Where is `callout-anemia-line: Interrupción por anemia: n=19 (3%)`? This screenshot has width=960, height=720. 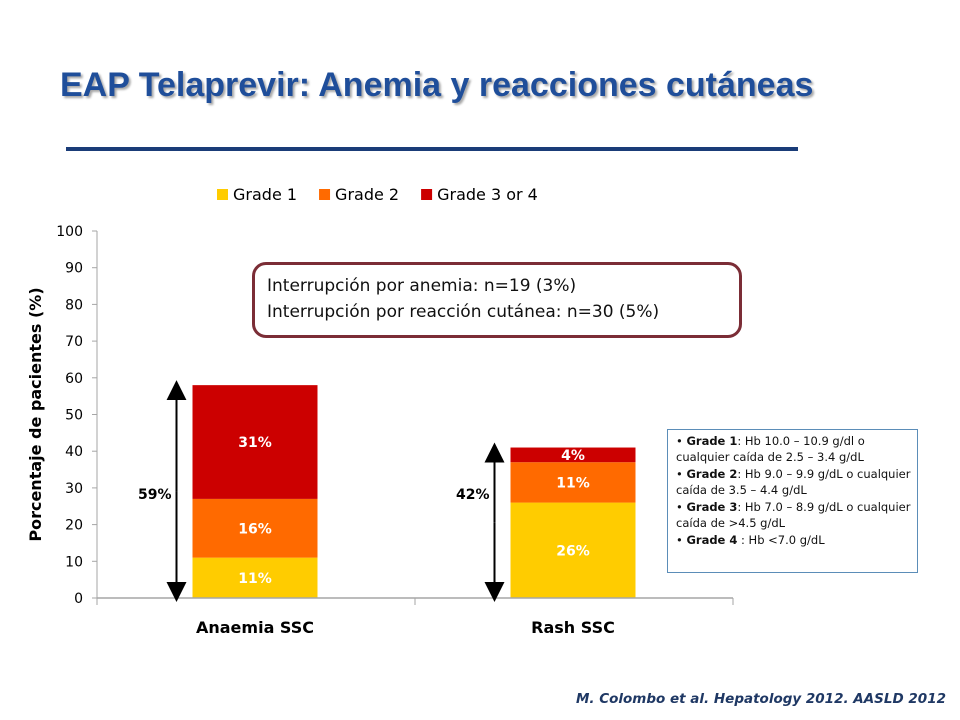 callout-anemia-line: Interrupción por anemia: n=19 (3%) is located at coordinates (422, 286).